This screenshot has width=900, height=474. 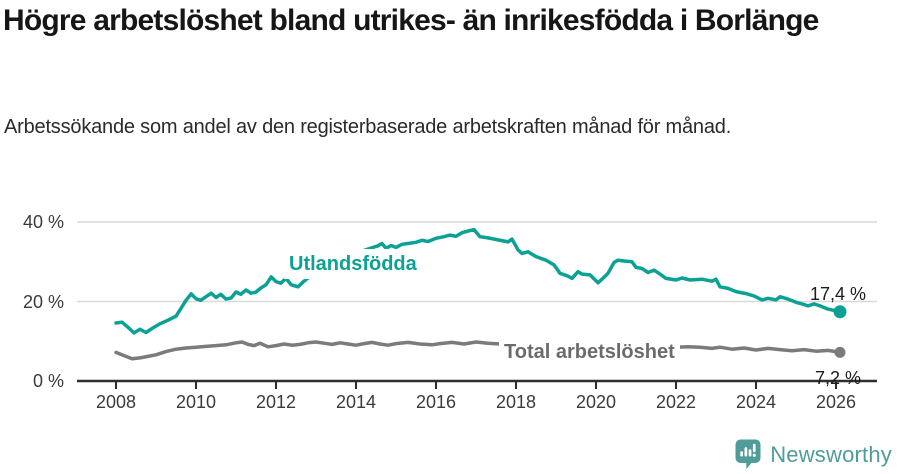 I want to click on y-tick-label: 40 %, so click(x=43, y=222).